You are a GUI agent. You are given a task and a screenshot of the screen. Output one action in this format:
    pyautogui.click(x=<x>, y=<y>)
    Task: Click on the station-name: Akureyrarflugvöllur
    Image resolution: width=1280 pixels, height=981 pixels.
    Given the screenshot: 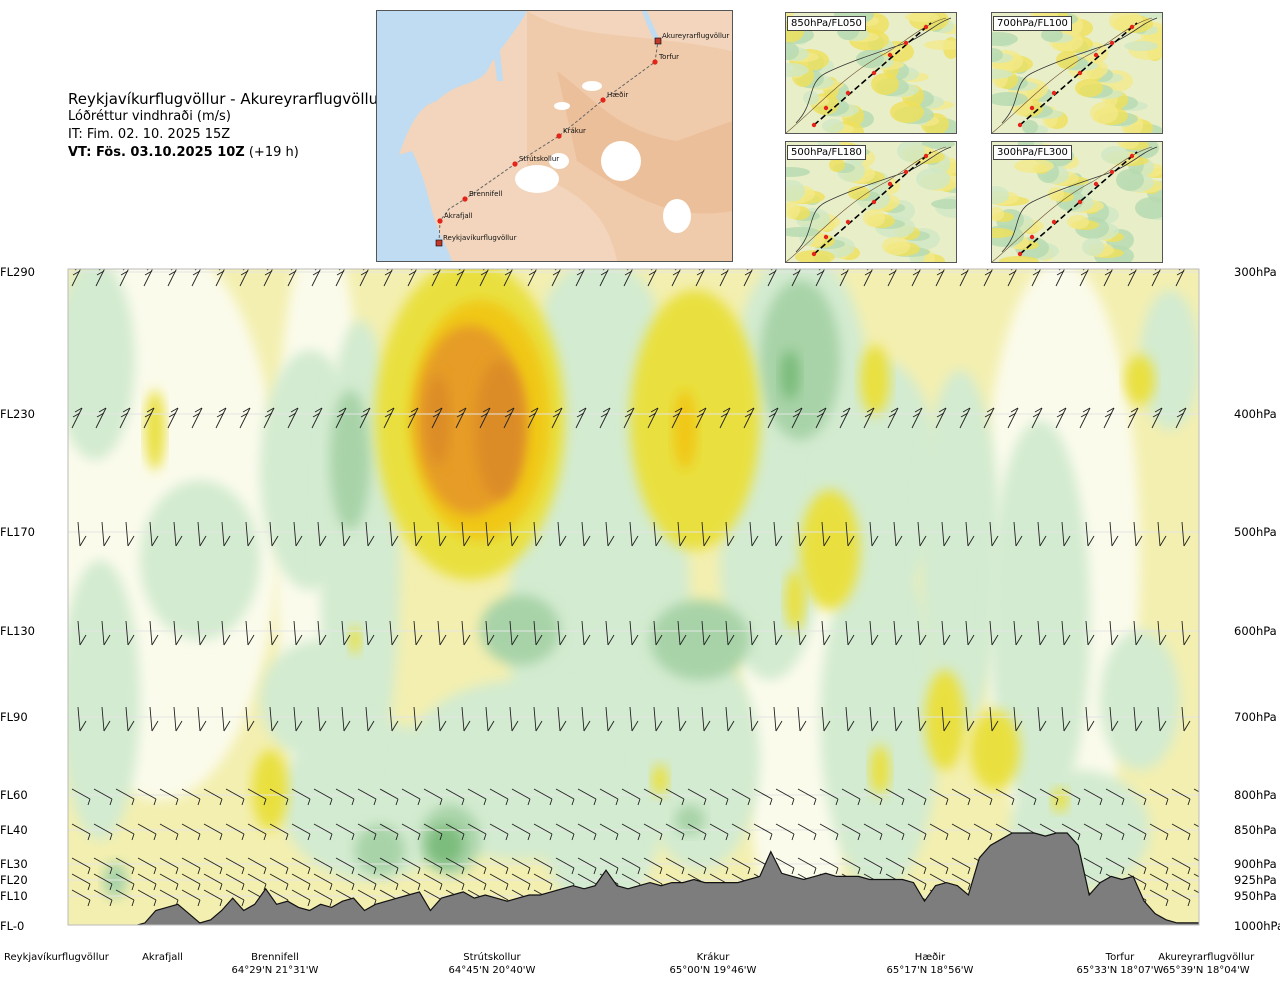 What is the action you would take?
    pyautogui.click(x=1206, y=957)
    